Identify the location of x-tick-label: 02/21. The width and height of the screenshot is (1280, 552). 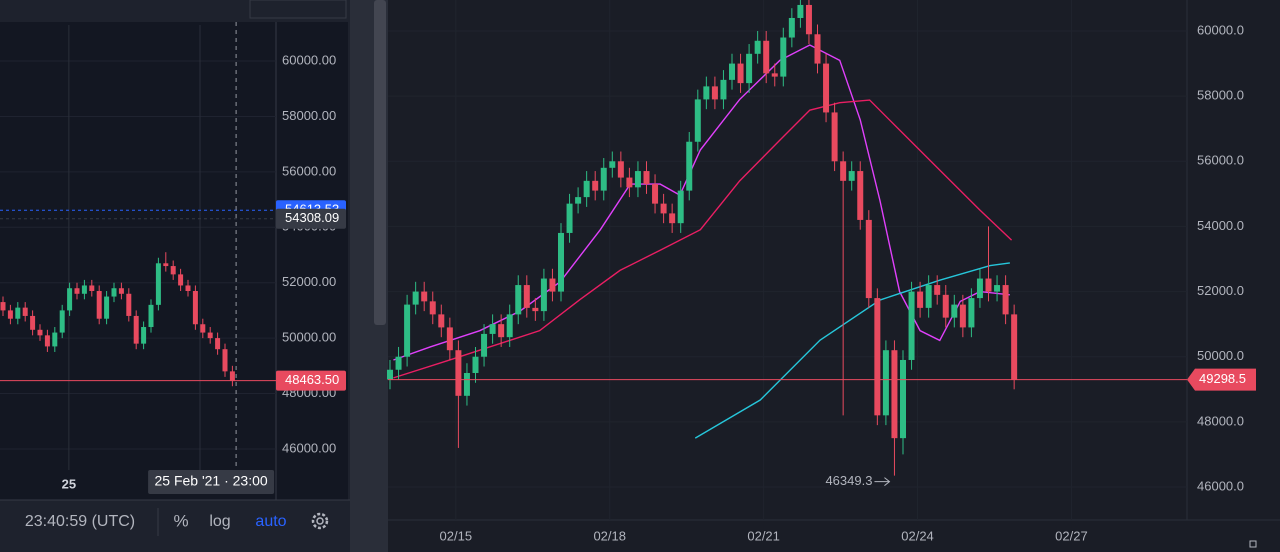
(763, 535).